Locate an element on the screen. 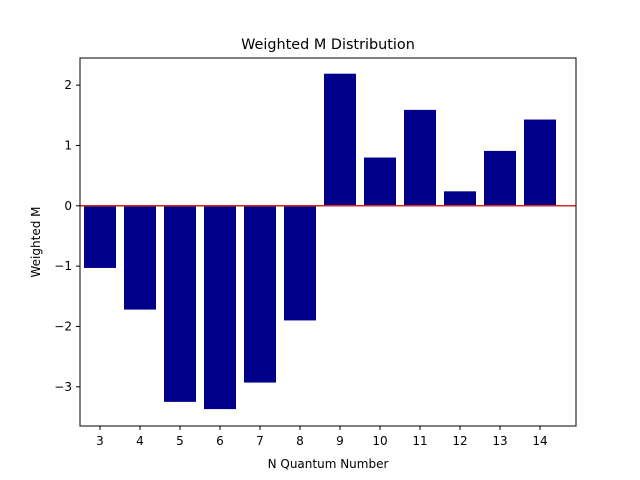 The height and width of the screenshot is (480, 640). x-axis-title: N Quantum Number is located at coordinates (328, 464).